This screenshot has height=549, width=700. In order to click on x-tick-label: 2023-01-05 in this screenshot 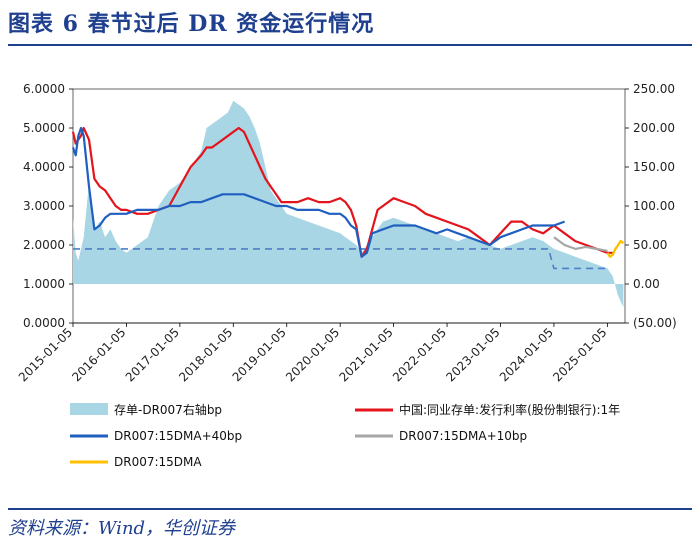, I will do `click(472, 354)`.